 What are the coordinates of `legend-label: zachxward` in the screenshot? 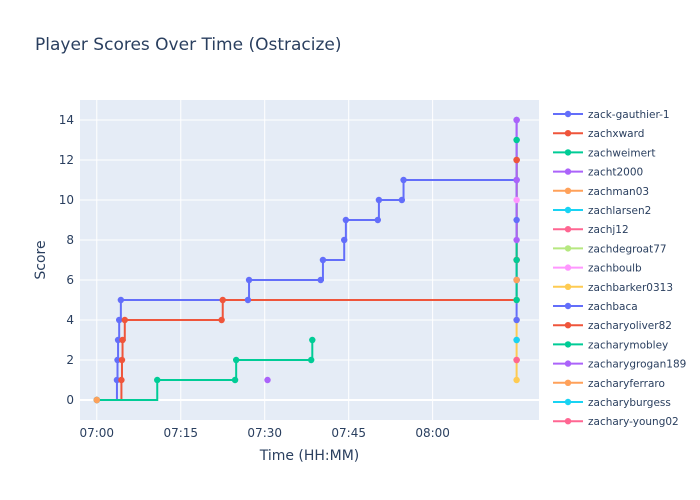 It's located at (616, 134).